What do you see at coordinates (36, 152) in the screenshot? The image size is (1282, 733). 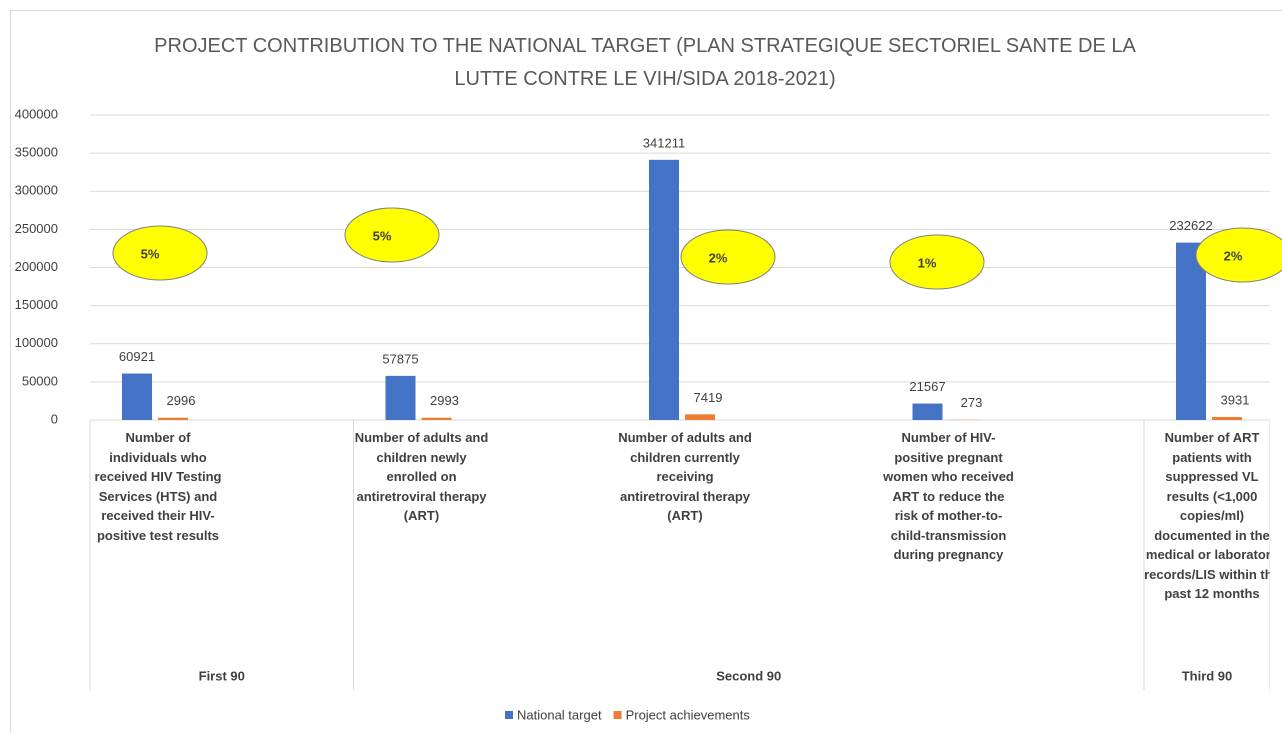 I see `y-tick-label: 350000` at bounding box center [36, 152].